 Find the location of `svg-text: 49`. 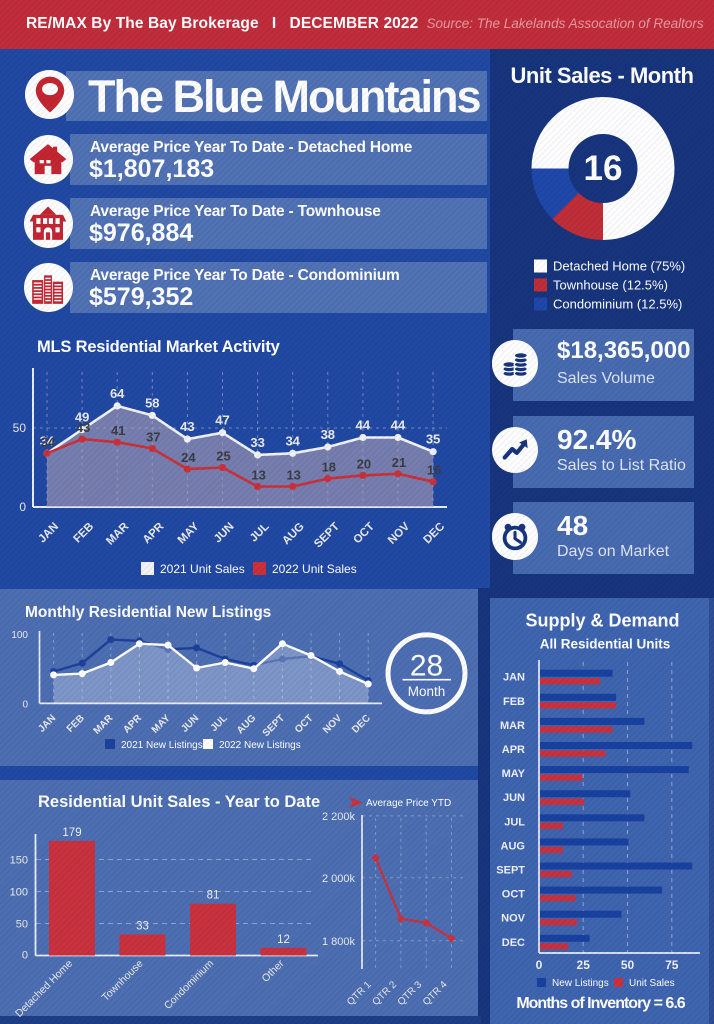

svg-text: 49 is located at coordinates (82, 417).